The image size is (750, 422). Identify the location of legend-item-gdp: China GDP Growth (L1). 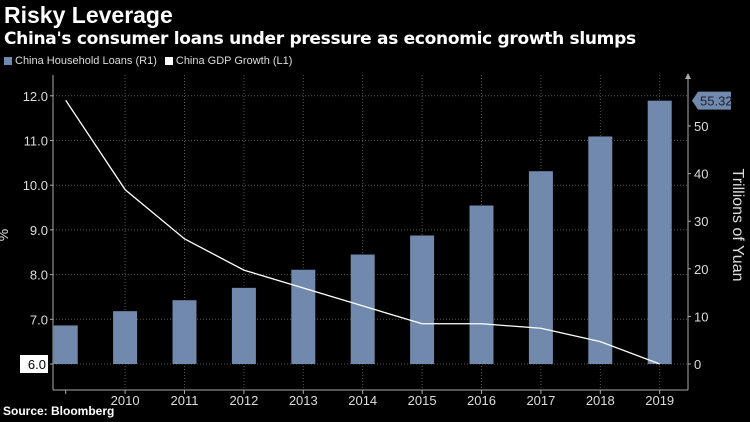
(228, 61).